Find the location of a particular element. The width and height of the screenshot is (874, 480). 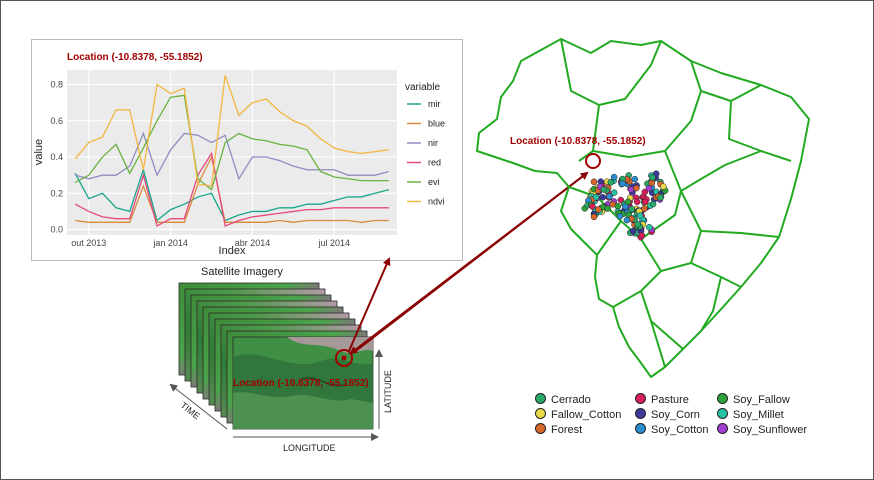

legend-label-ndvi: ndvi is located at coordinates (436, 202).